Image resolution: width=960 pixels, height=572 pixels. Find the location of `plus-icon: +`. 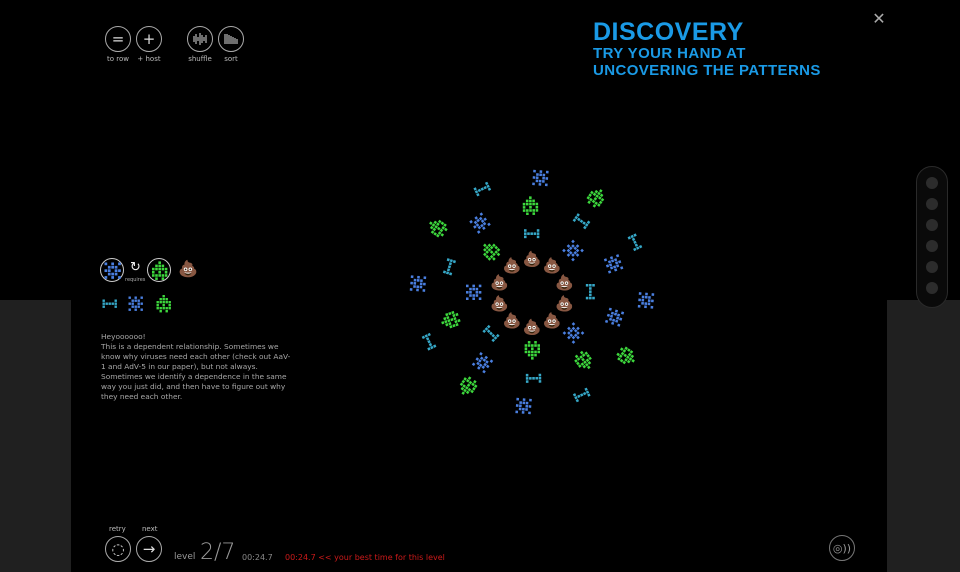

plus-icon: + is located at coordinates (149, 39).